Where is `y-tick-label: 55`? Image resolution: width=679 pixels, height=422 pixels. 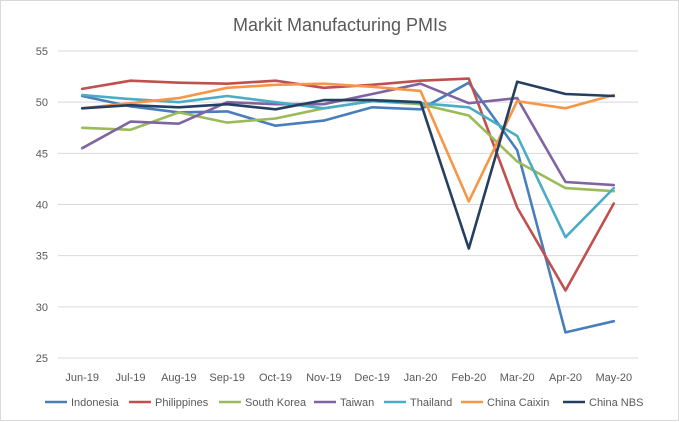
y-tick-label: 55 is located at coordinates (42, 52).